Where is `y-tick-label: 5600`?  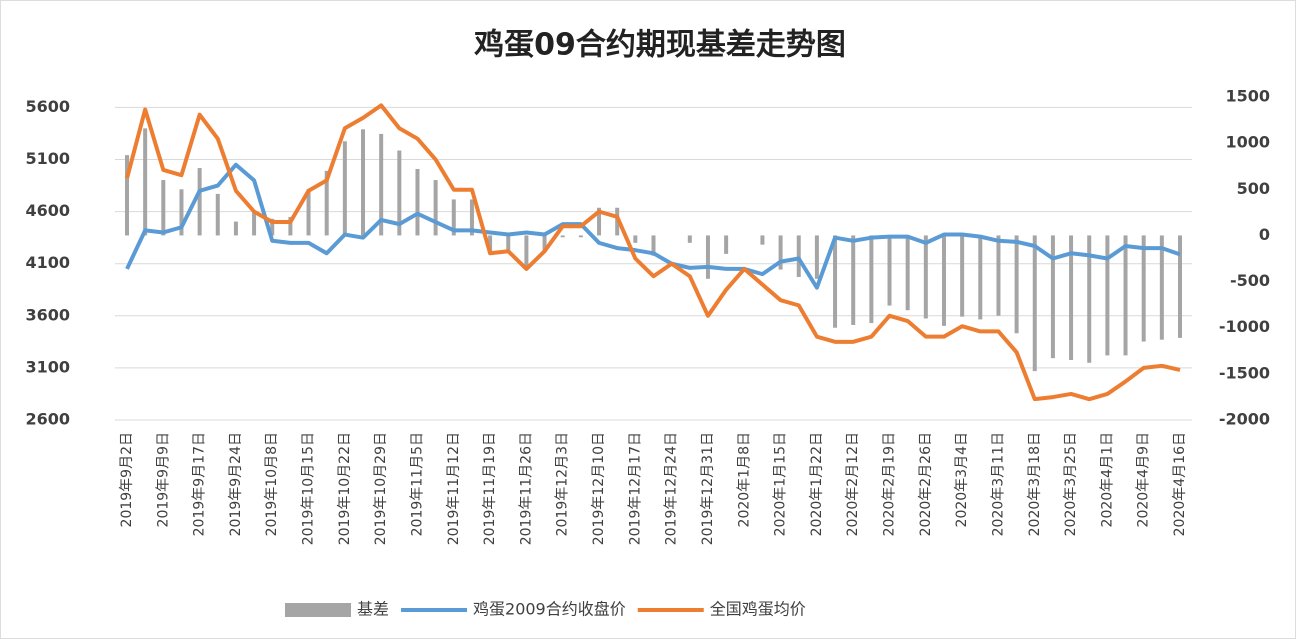
y-tick-label: 5600 is located at coordinates (47, 106).